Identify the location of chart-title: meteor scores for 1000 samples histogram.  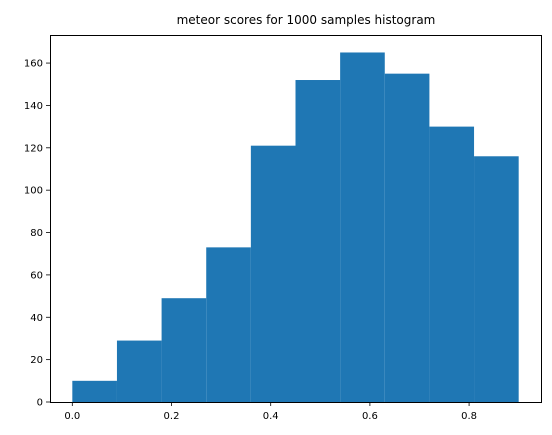
(306, 20).